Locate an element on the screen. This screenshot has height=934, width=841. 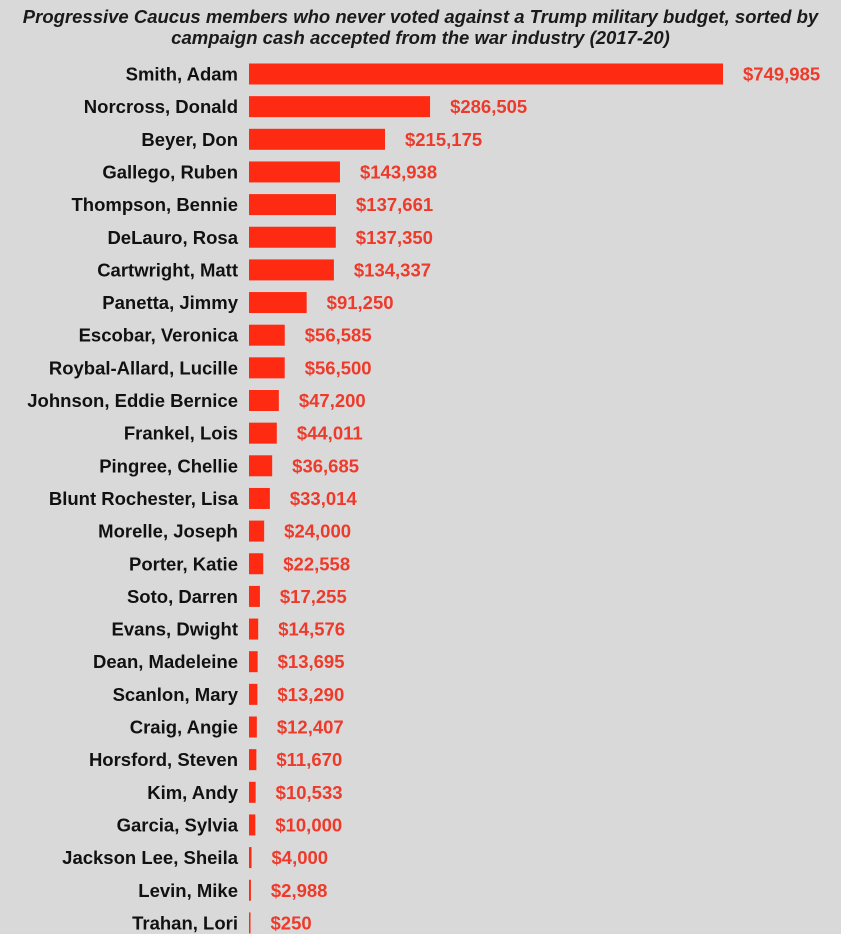
value-label: $749,985 is located at coordinates (781, 74).